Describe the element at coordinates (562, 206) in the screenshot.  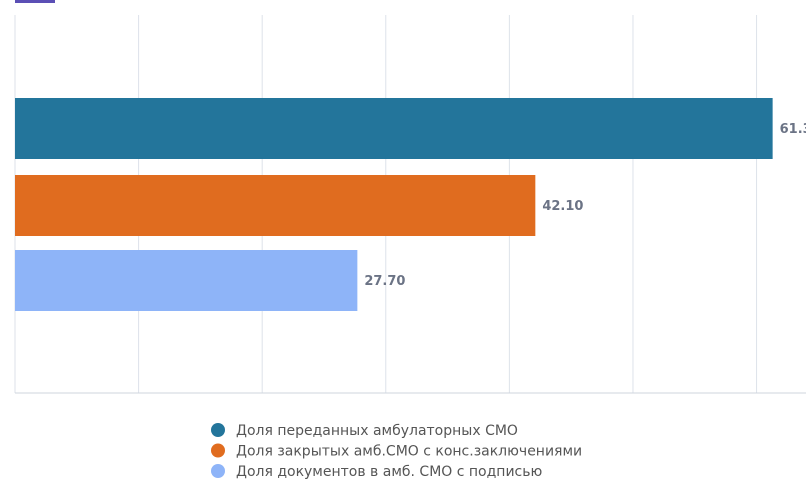
I see `value-label: 42.10` at that location.